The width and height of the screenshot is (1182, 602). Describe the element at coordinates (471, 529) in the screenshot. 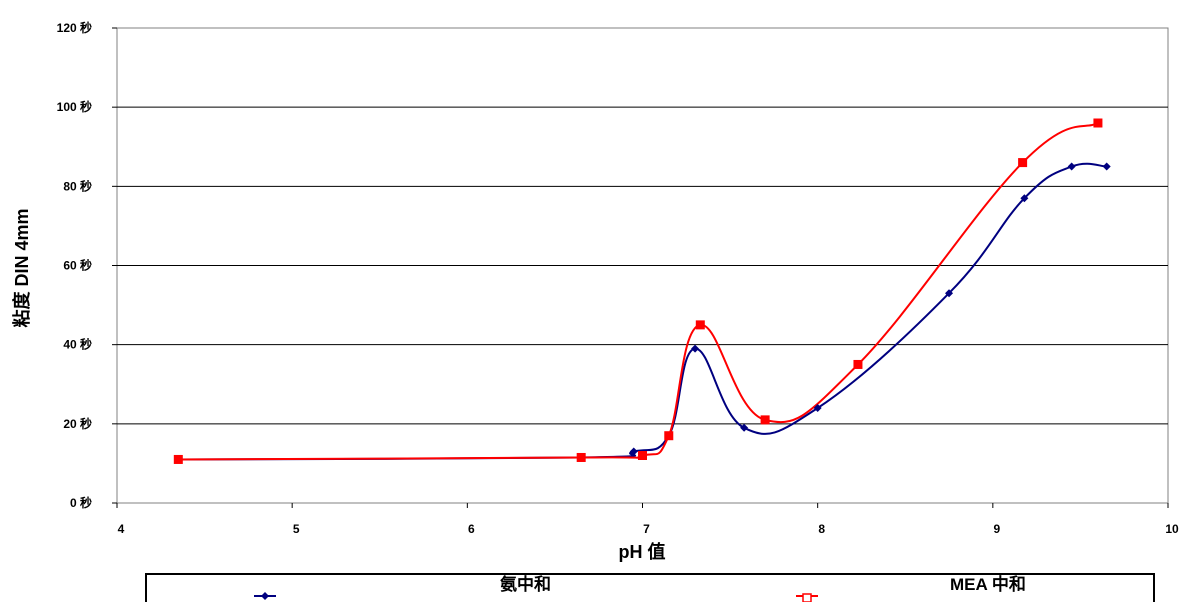

I see `x-tick-label: 6` at that location.